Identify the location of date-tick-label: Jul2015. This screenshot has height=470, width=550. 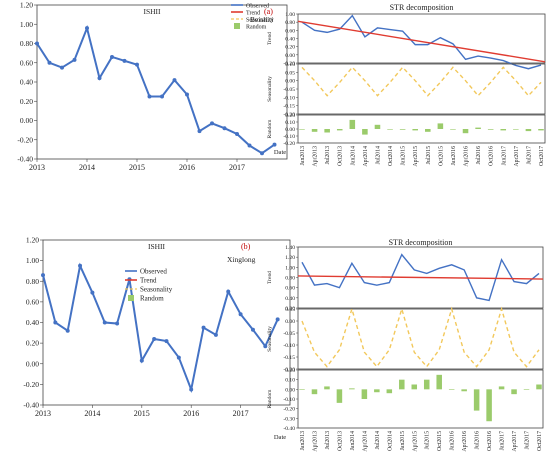
(429, 155).